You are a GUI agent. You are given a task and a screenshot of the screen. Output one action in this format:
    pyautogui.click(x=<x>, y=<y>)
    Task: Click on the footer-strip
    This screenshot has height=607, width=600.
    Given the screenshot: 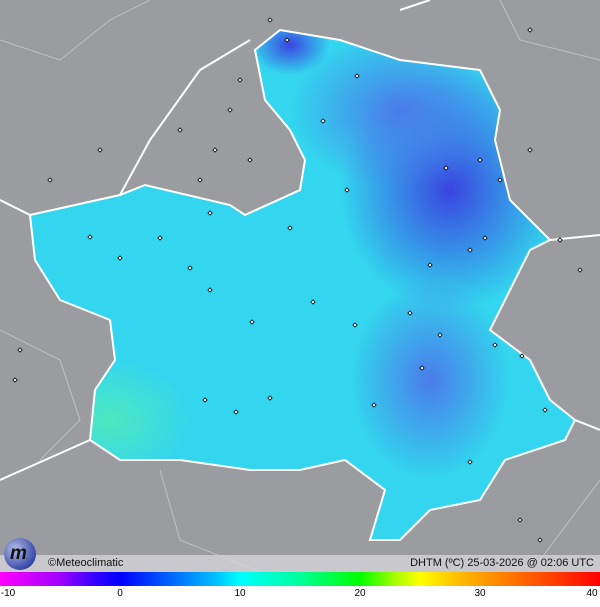 What is the action you would take?
    pyautogui.click(x=300, y=563)
    